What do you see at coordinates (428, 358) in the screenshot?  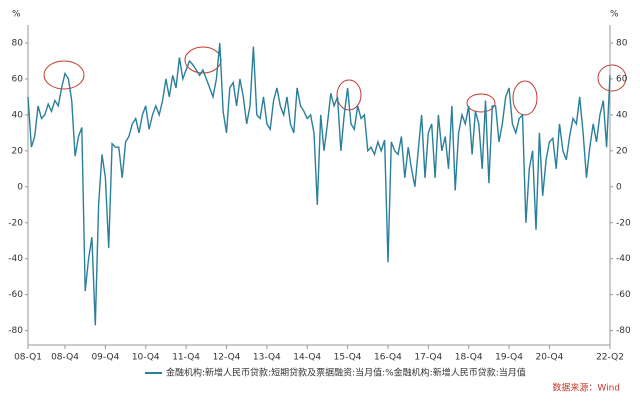 I see `x-tick-label: 17-Q4` at bounding box center [428, 358].